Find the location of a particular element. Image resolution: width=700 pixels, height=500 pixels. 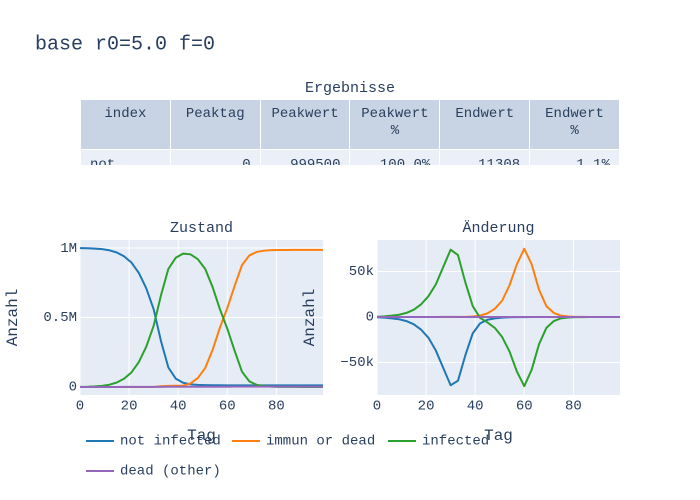

series-line is located at coordinates (201, 317).